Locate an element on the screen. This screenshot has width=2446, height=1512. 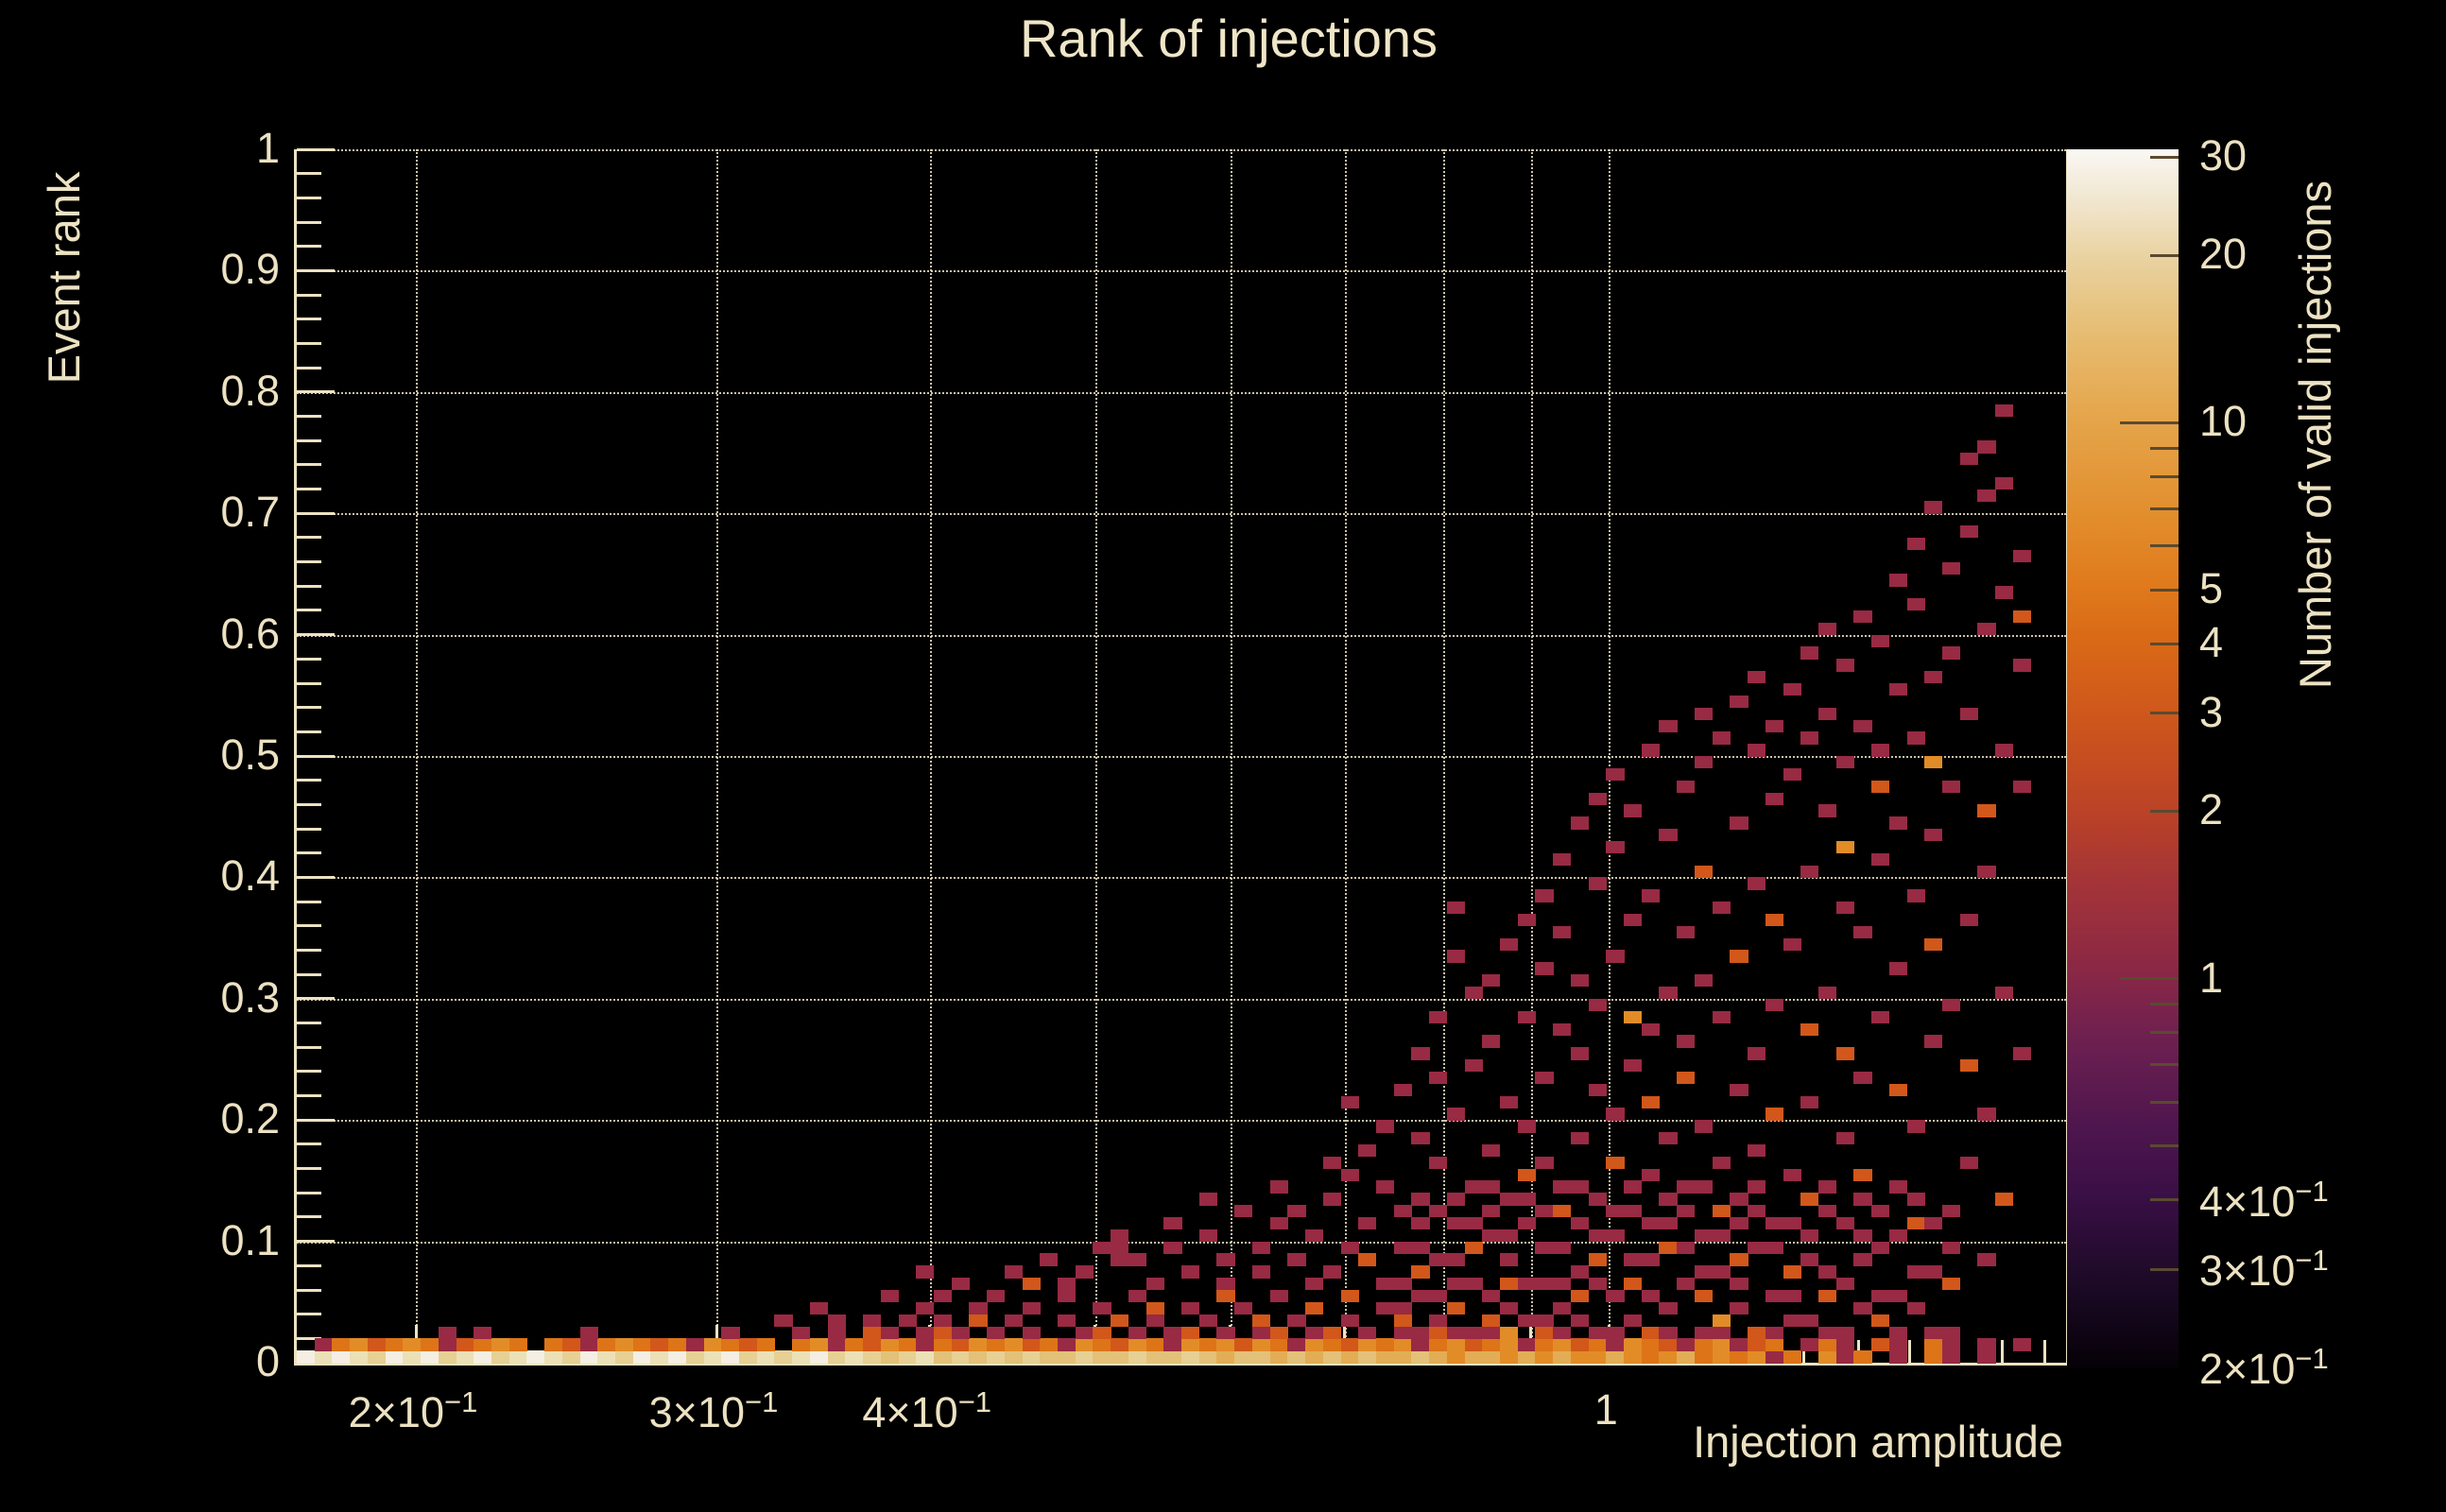
x-tick-label: 2×10⁻¹ is located at coordinates (413, 1410).